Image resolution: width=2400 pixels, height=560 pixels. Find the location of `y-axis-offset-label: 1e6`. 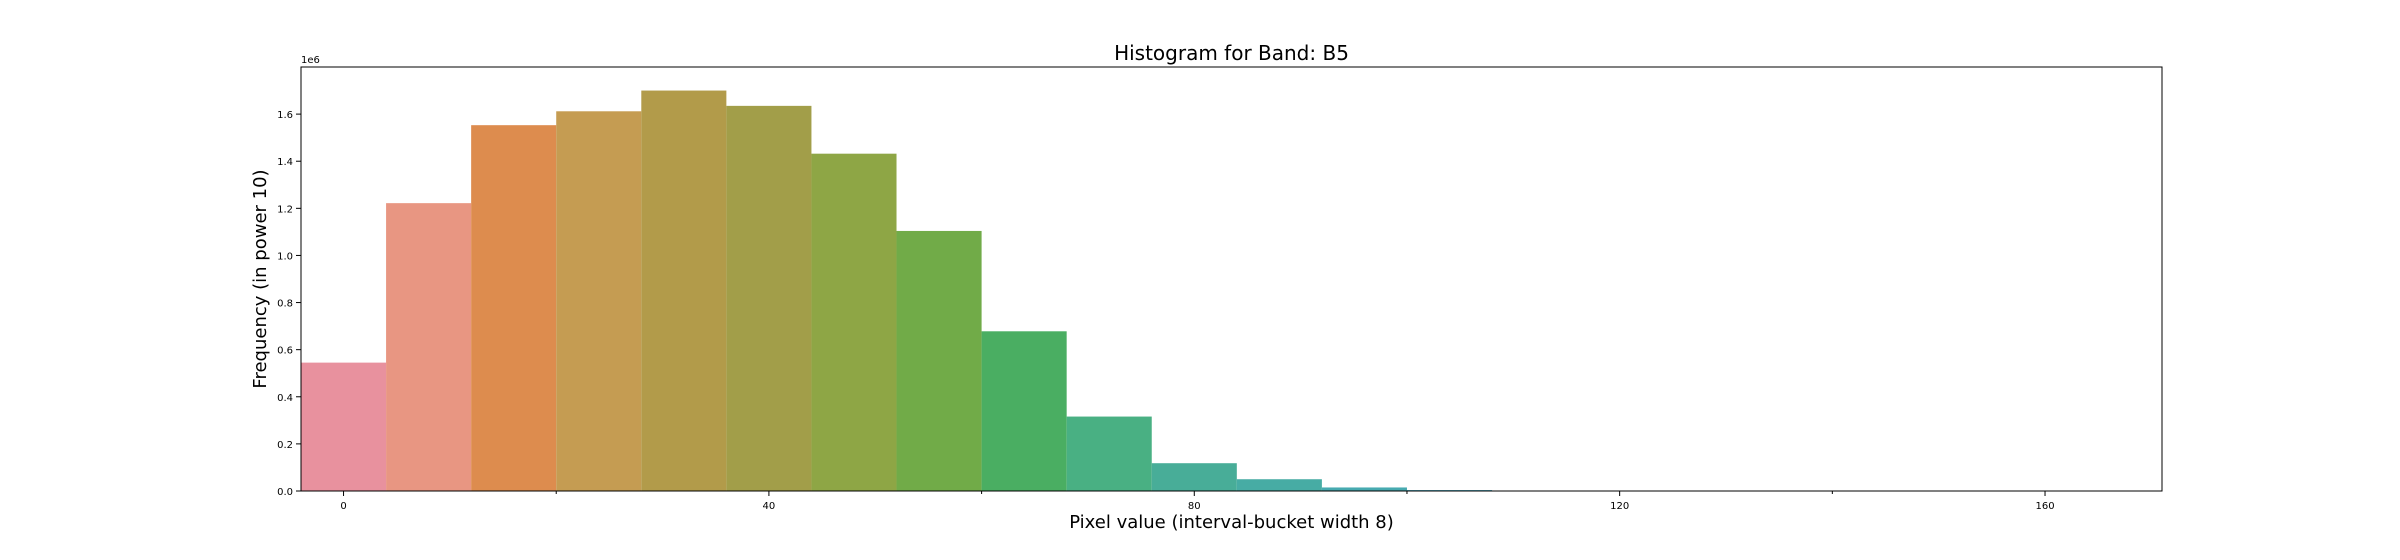

y-axis-offset-label: 1e6 is located at coordinates (310, 60).